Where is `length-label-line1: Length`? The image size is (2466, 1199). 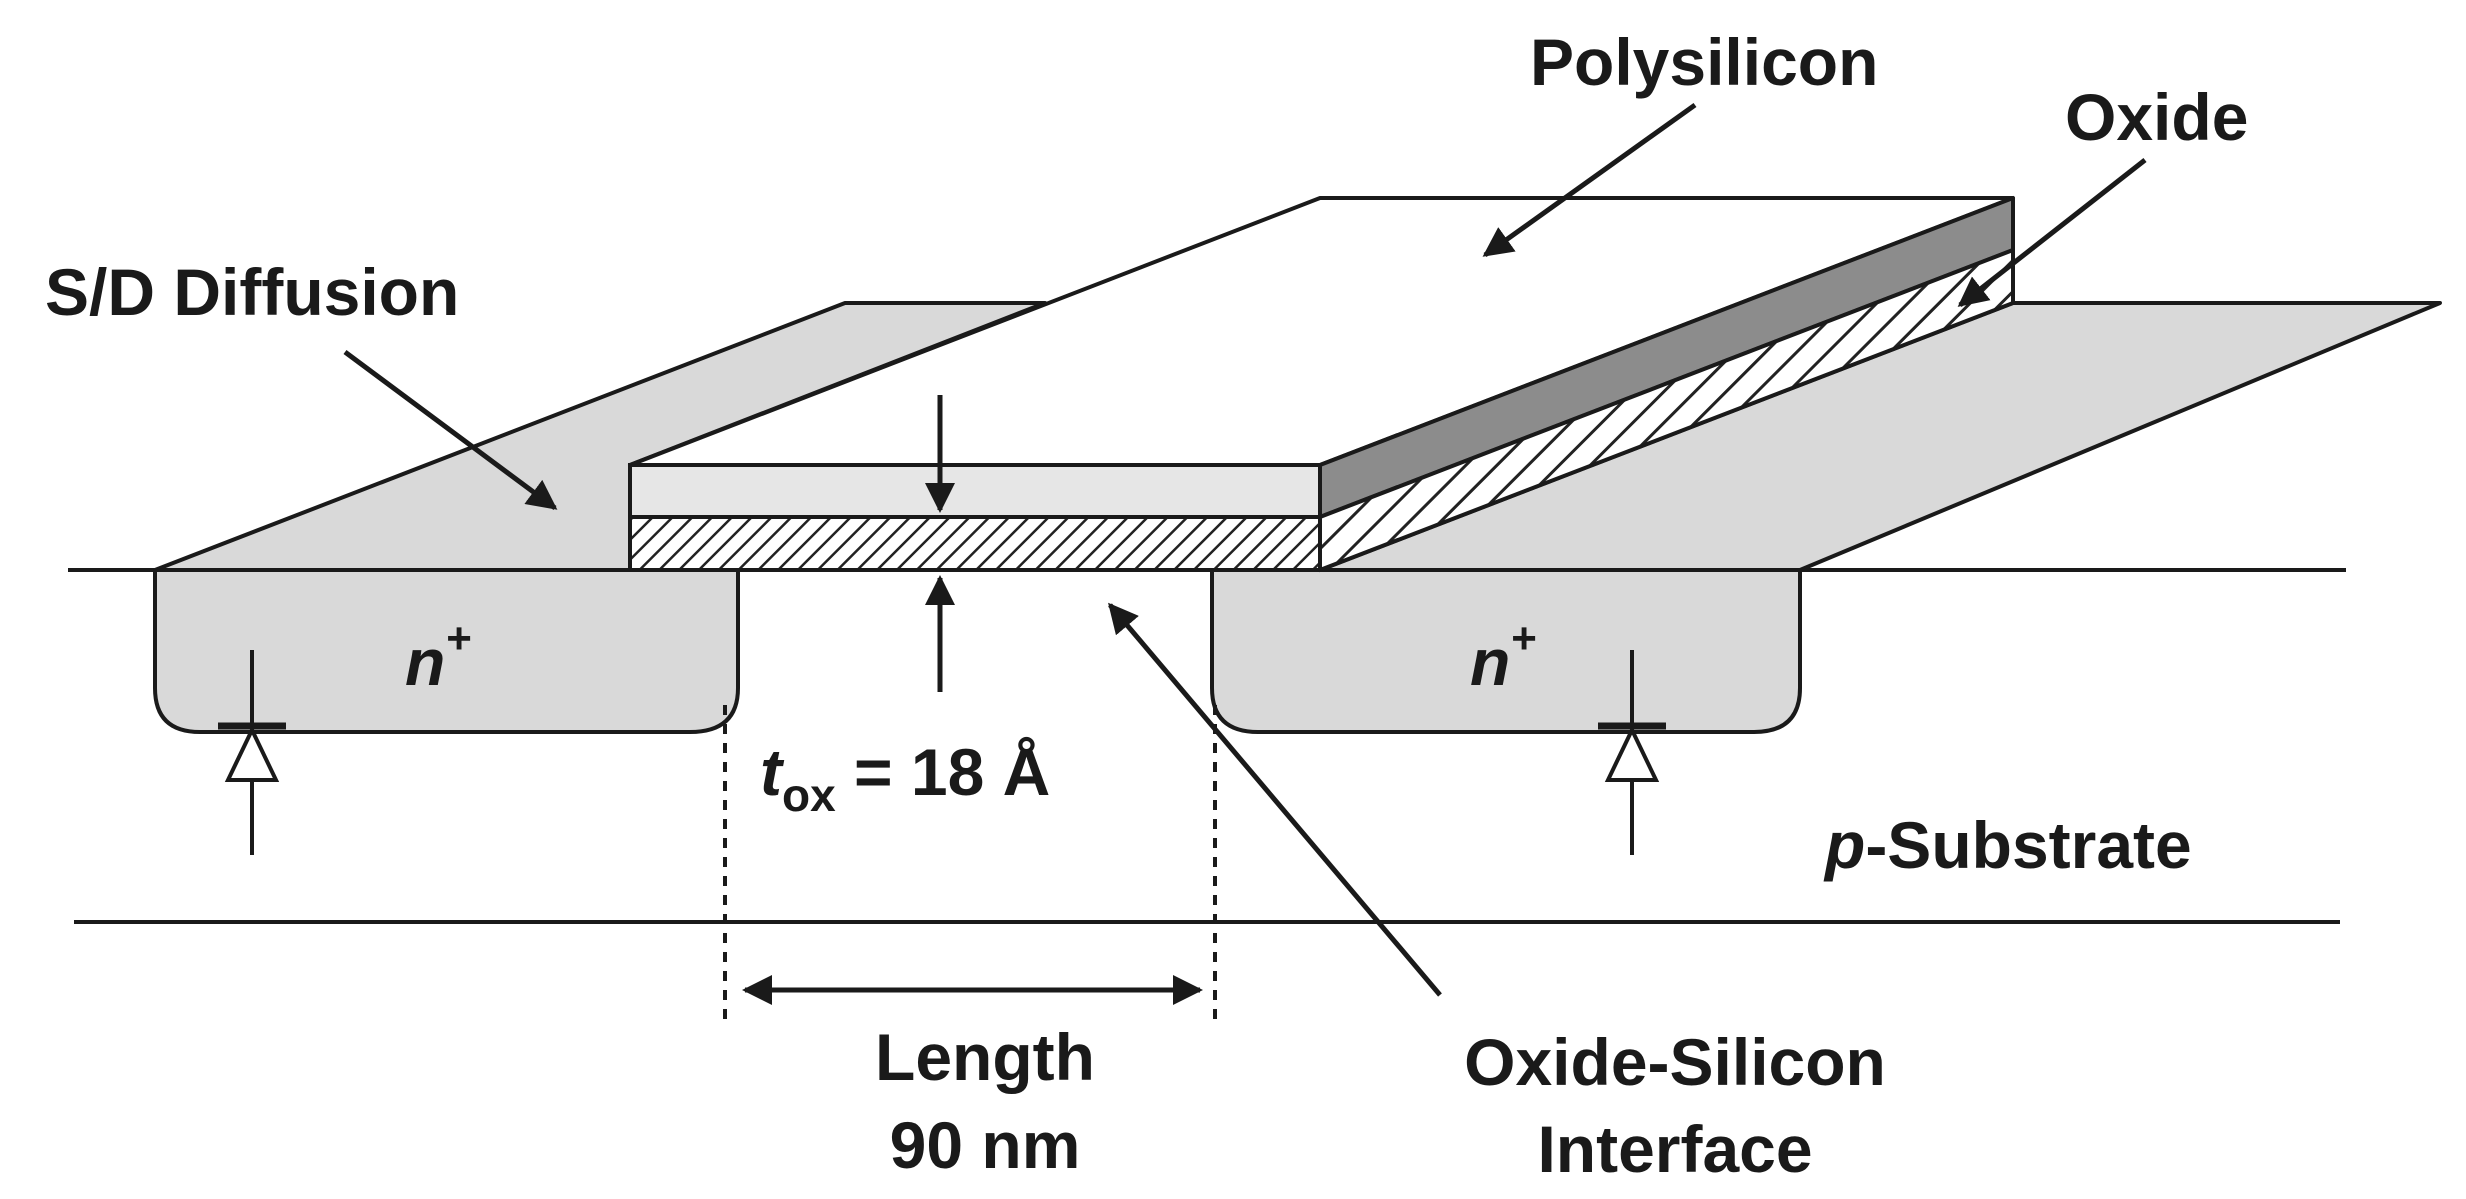 length-label-line1: Length is located at coordinates (985, 1057).